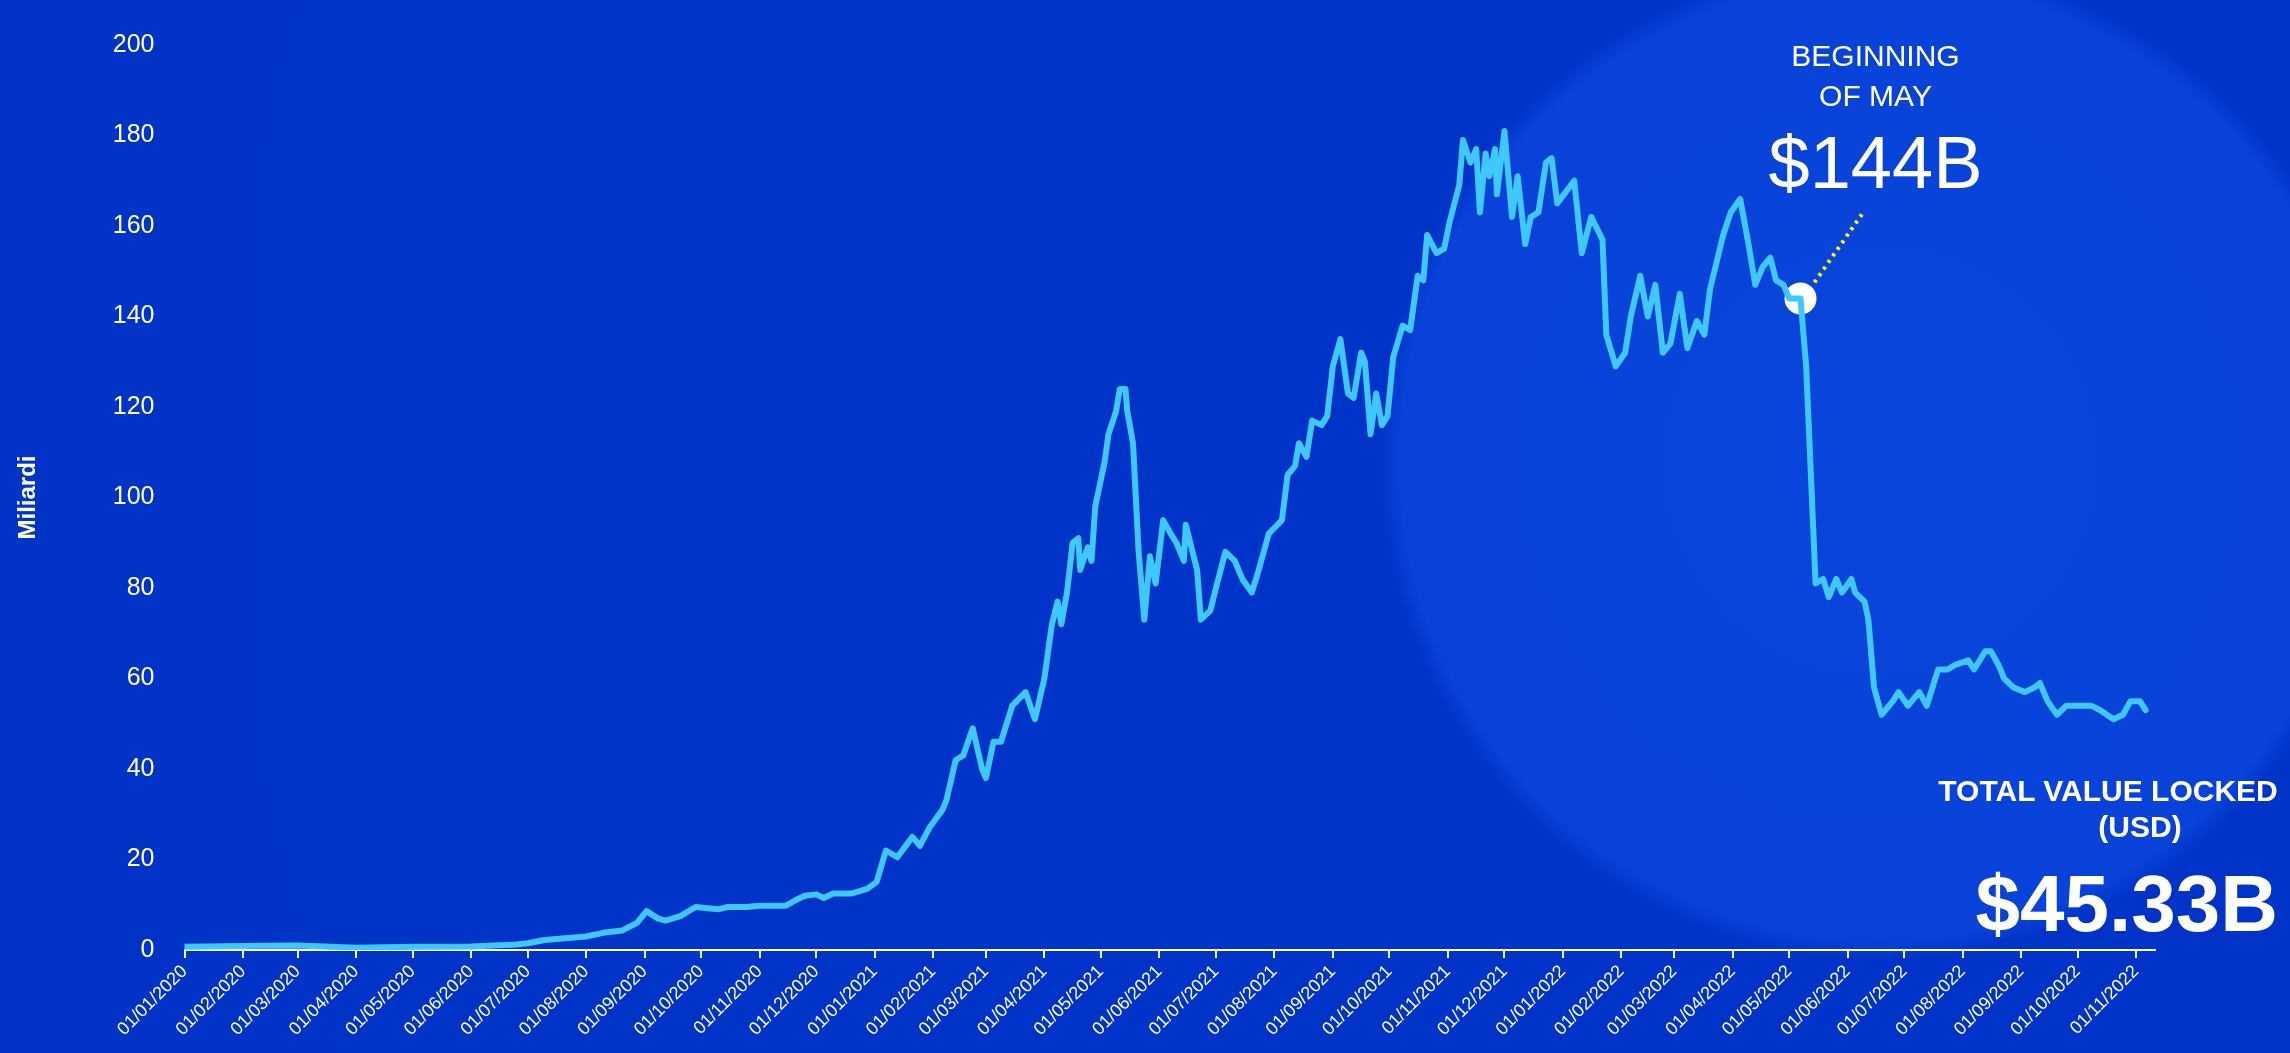 The image size is (2290, 1053). What do you see at coordinates (133, 42) in the screenshot?
I see `y-tick-label: 200` at bounding box center [133, 42].